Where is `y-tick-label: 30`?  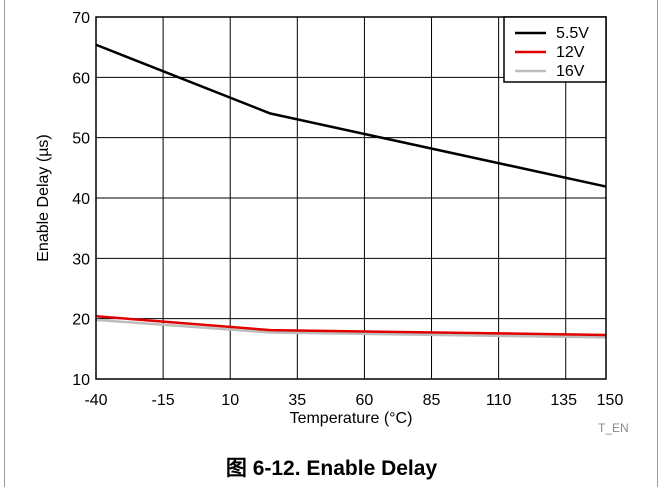 y-tick-label: 30 is located at coordinates (81, 259).